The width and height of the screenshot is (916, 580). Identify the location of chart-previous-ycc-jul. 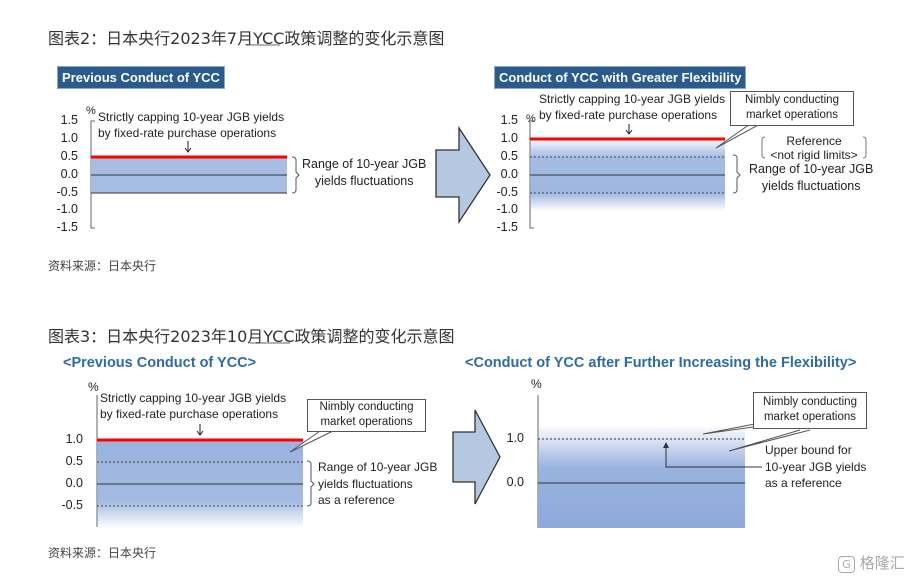
(195, 174).